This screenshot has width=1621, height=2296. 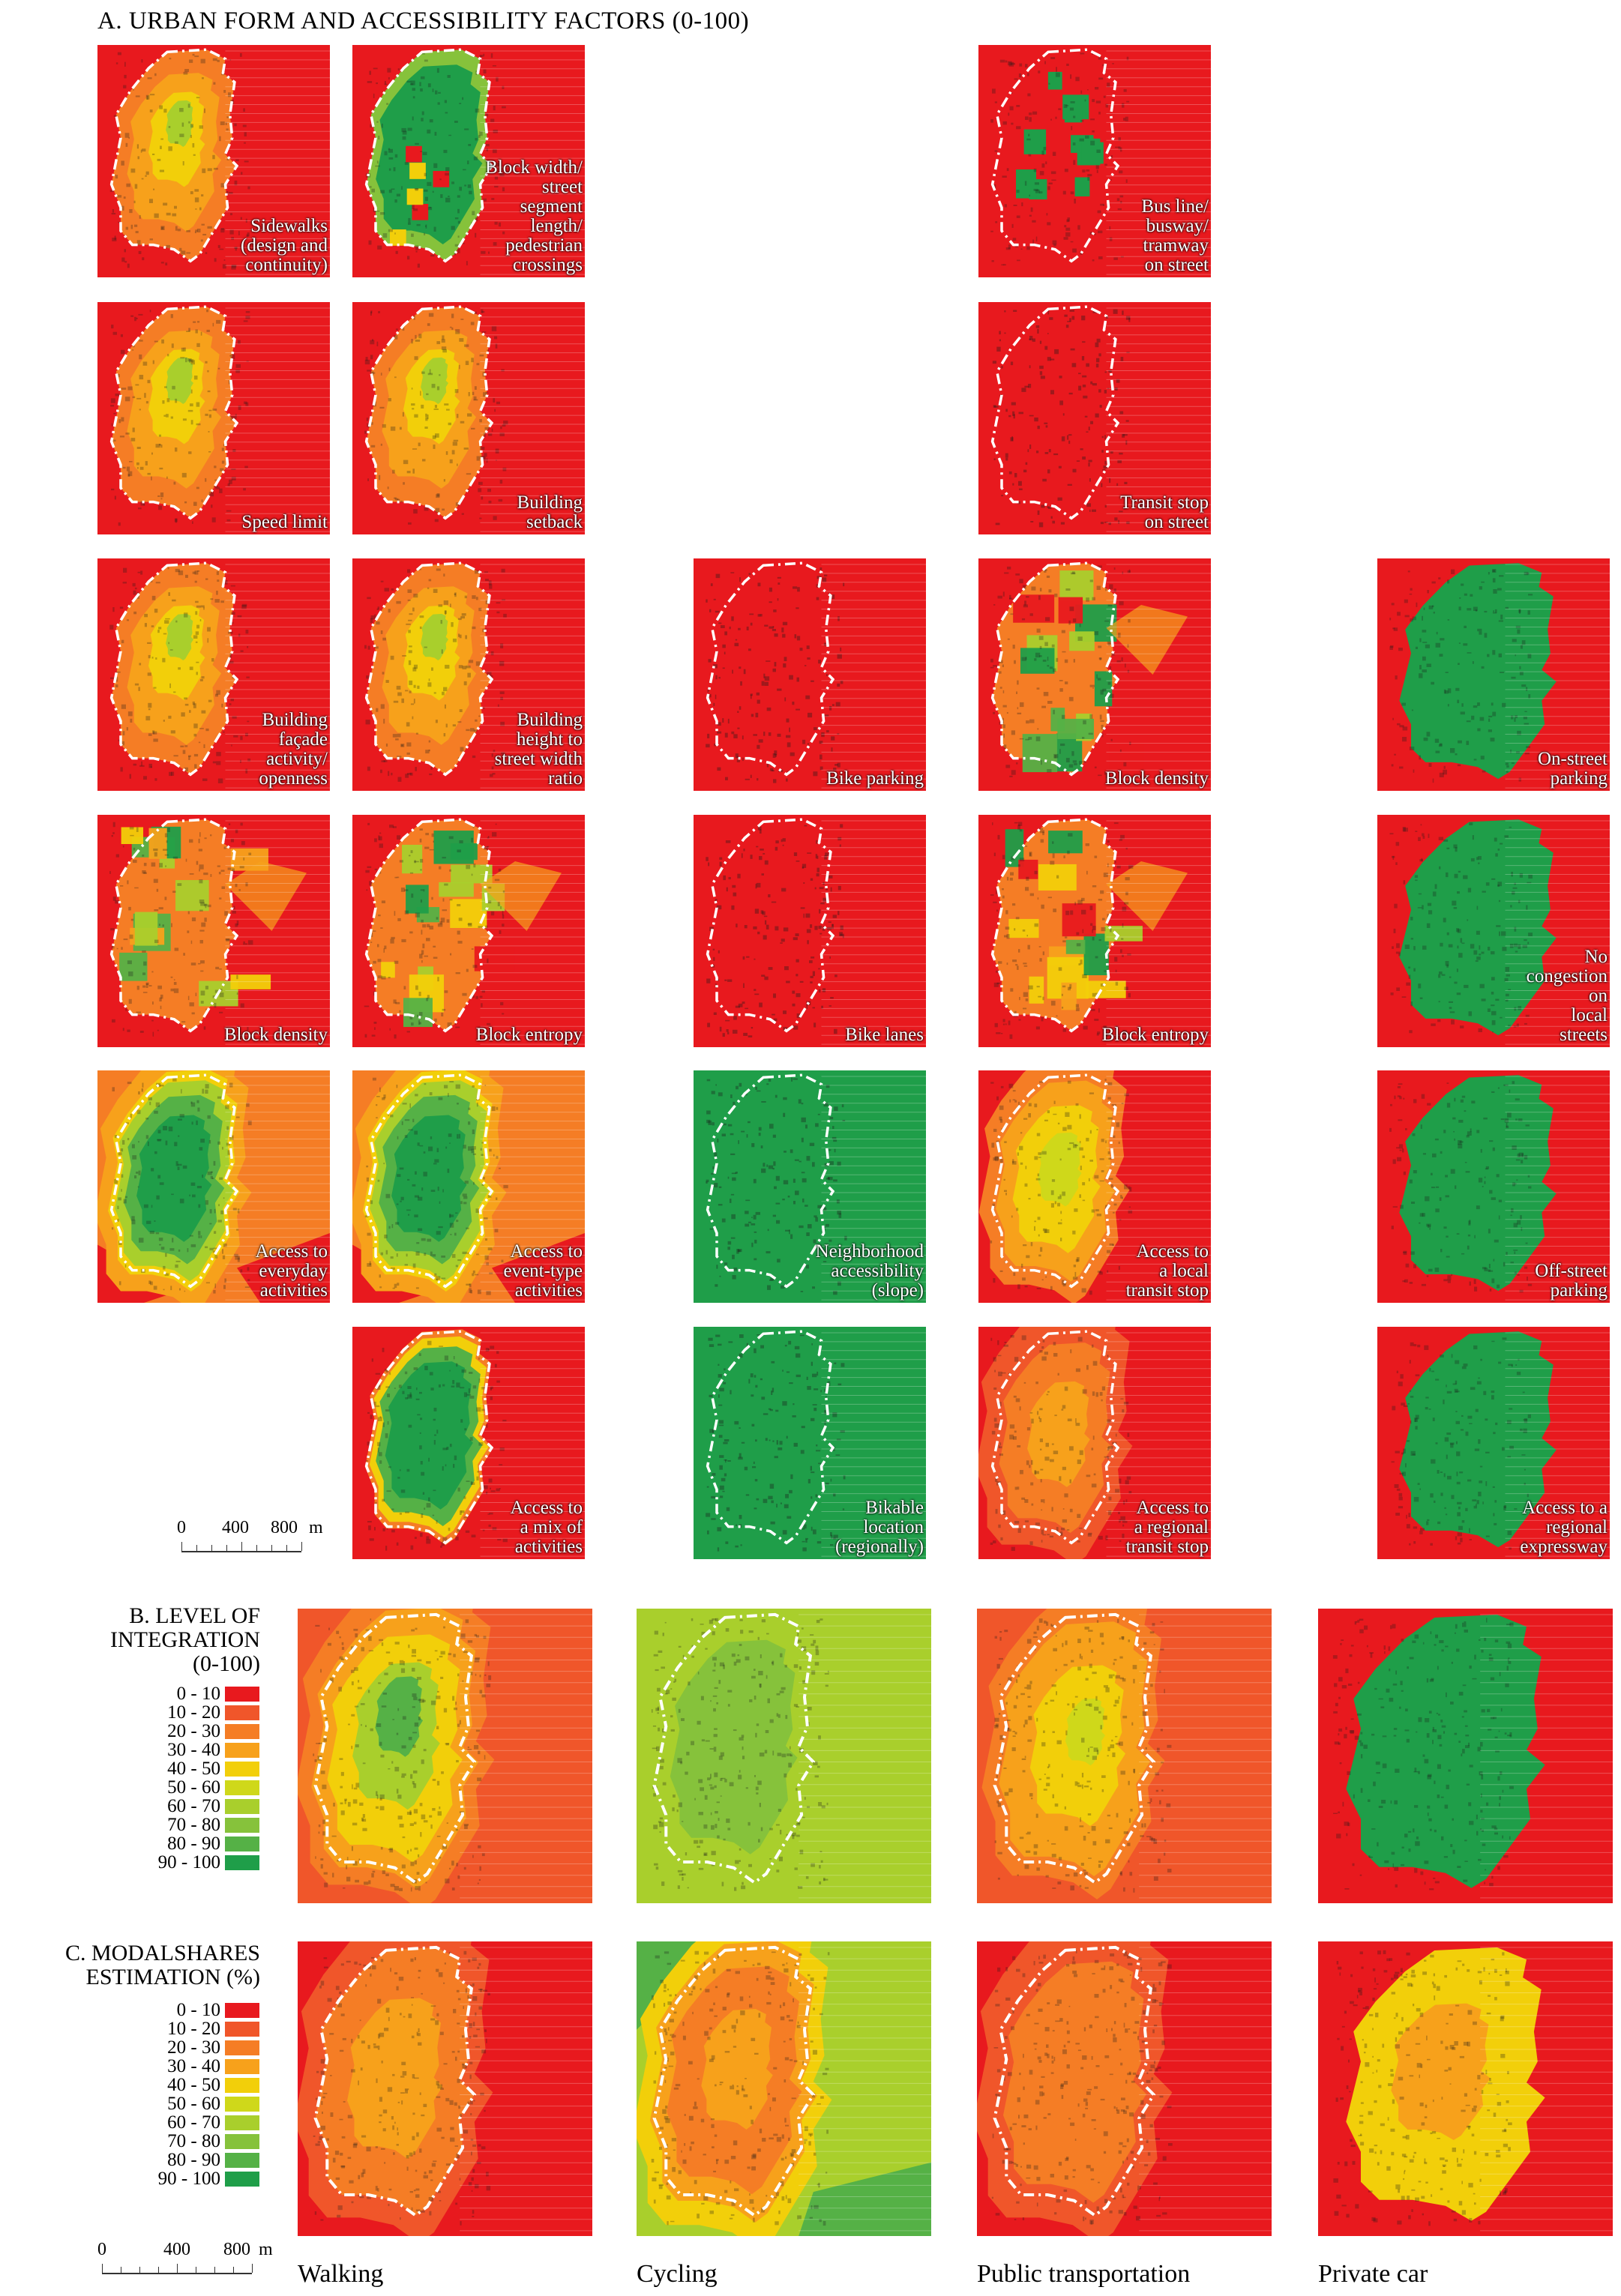 I want to click on map-panel-label: Block density, so click(x=275, y=1035).